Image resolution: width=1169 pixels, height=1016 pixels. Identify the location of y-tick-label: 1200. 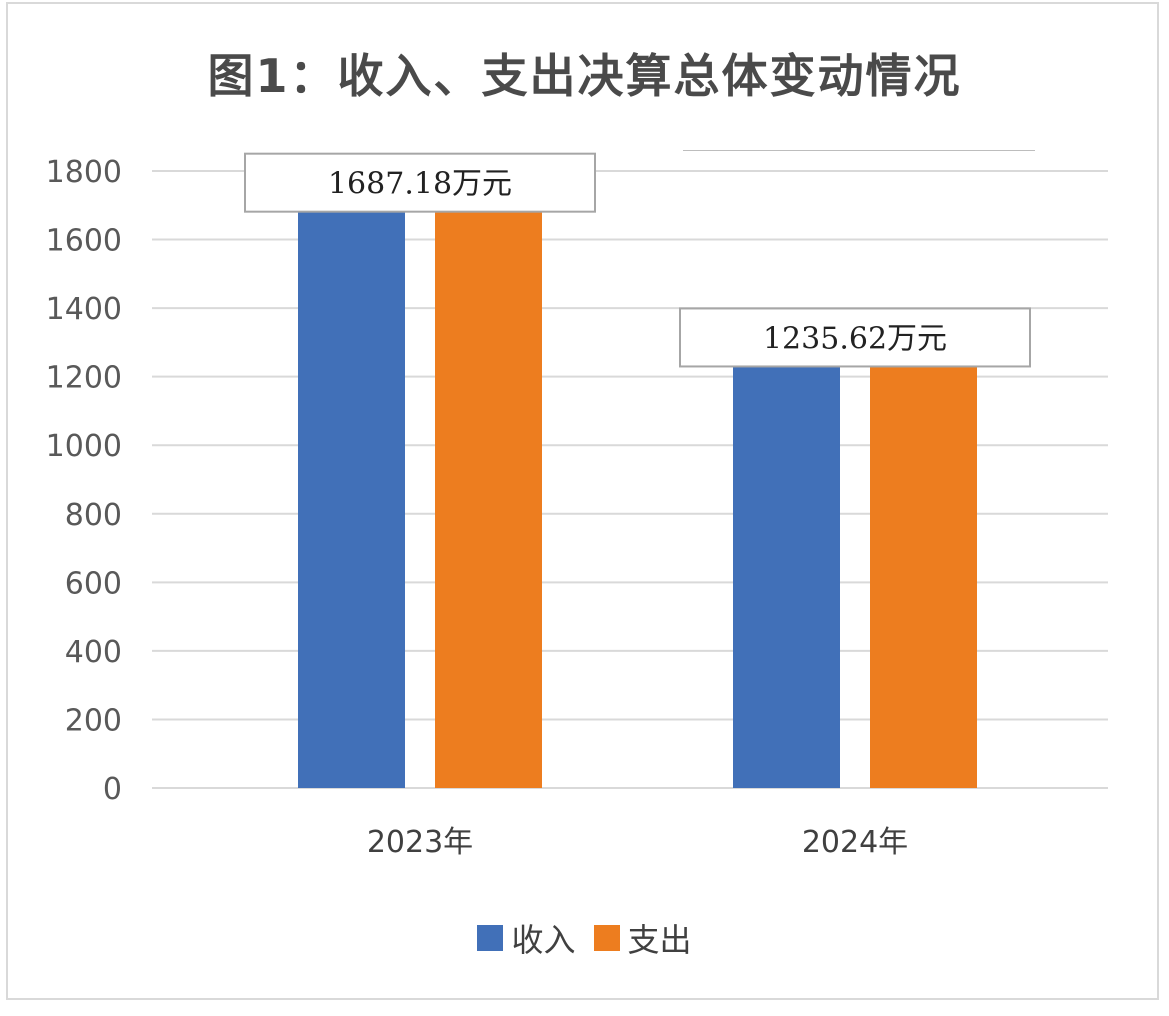
(84, 378).